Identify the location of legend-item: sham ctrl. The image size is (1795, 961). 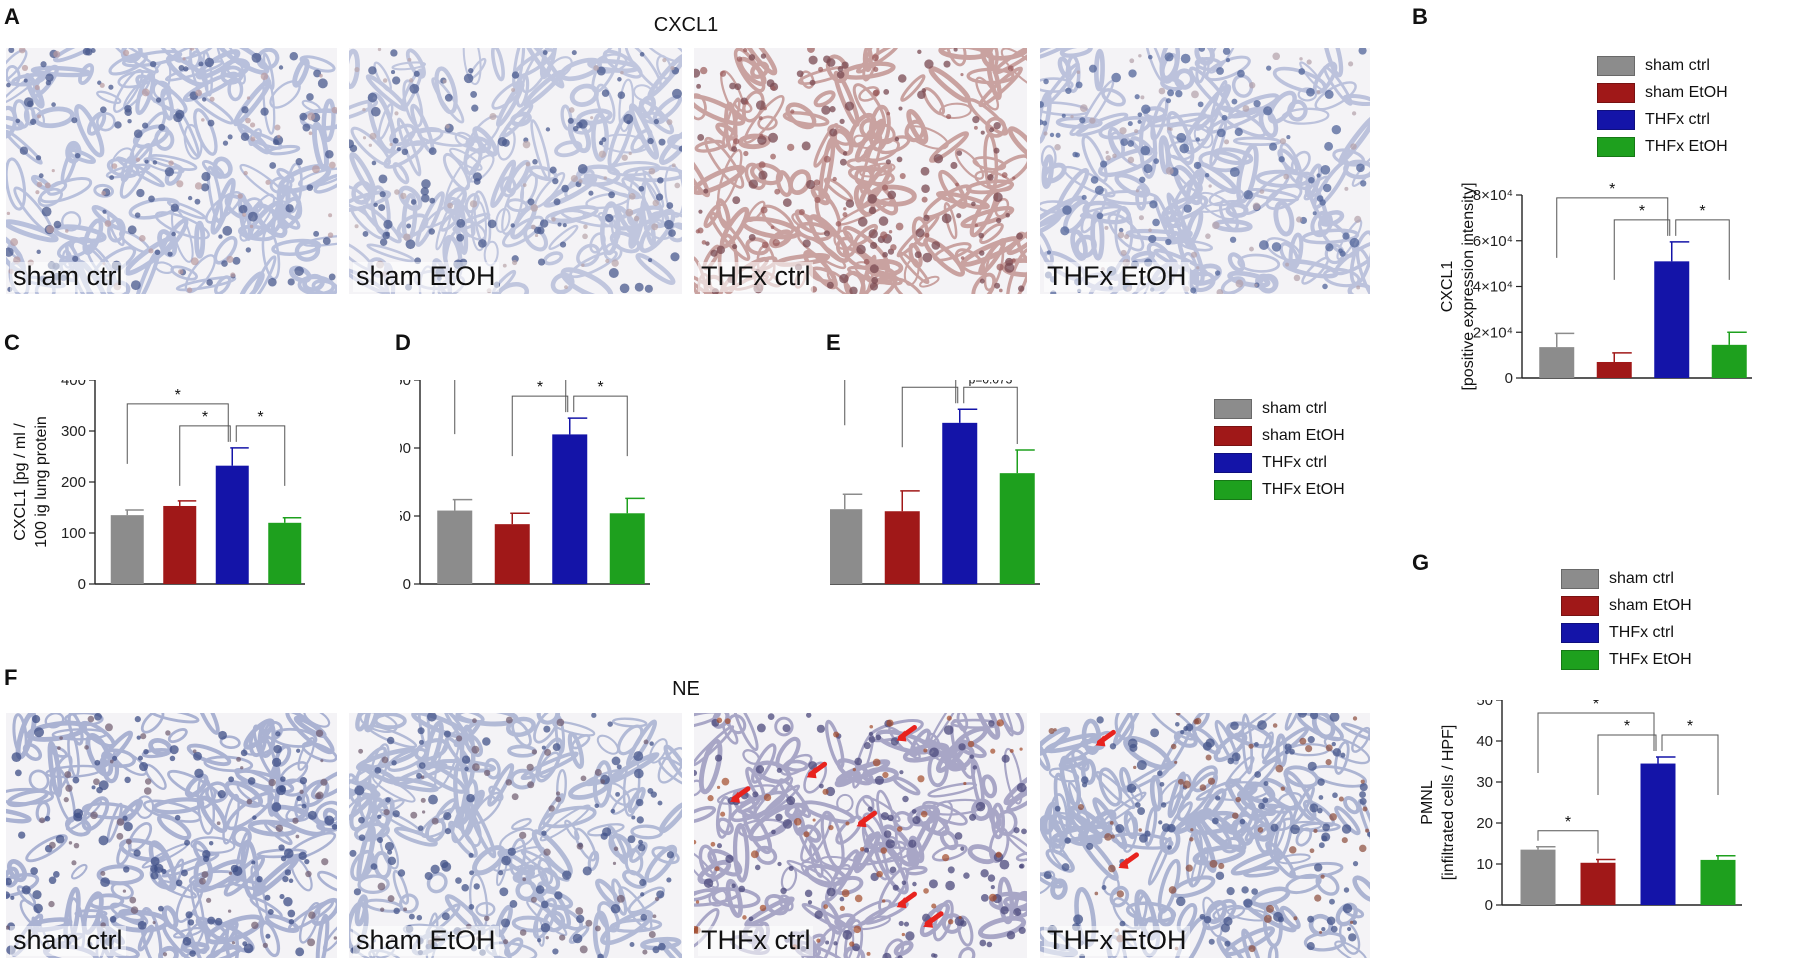
(1626, 578).